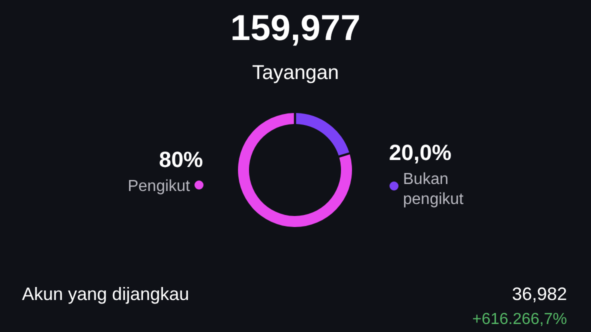  Describe the element at coordinates (539, 294) in the screenshot. I see `text: 36,982` at that location.